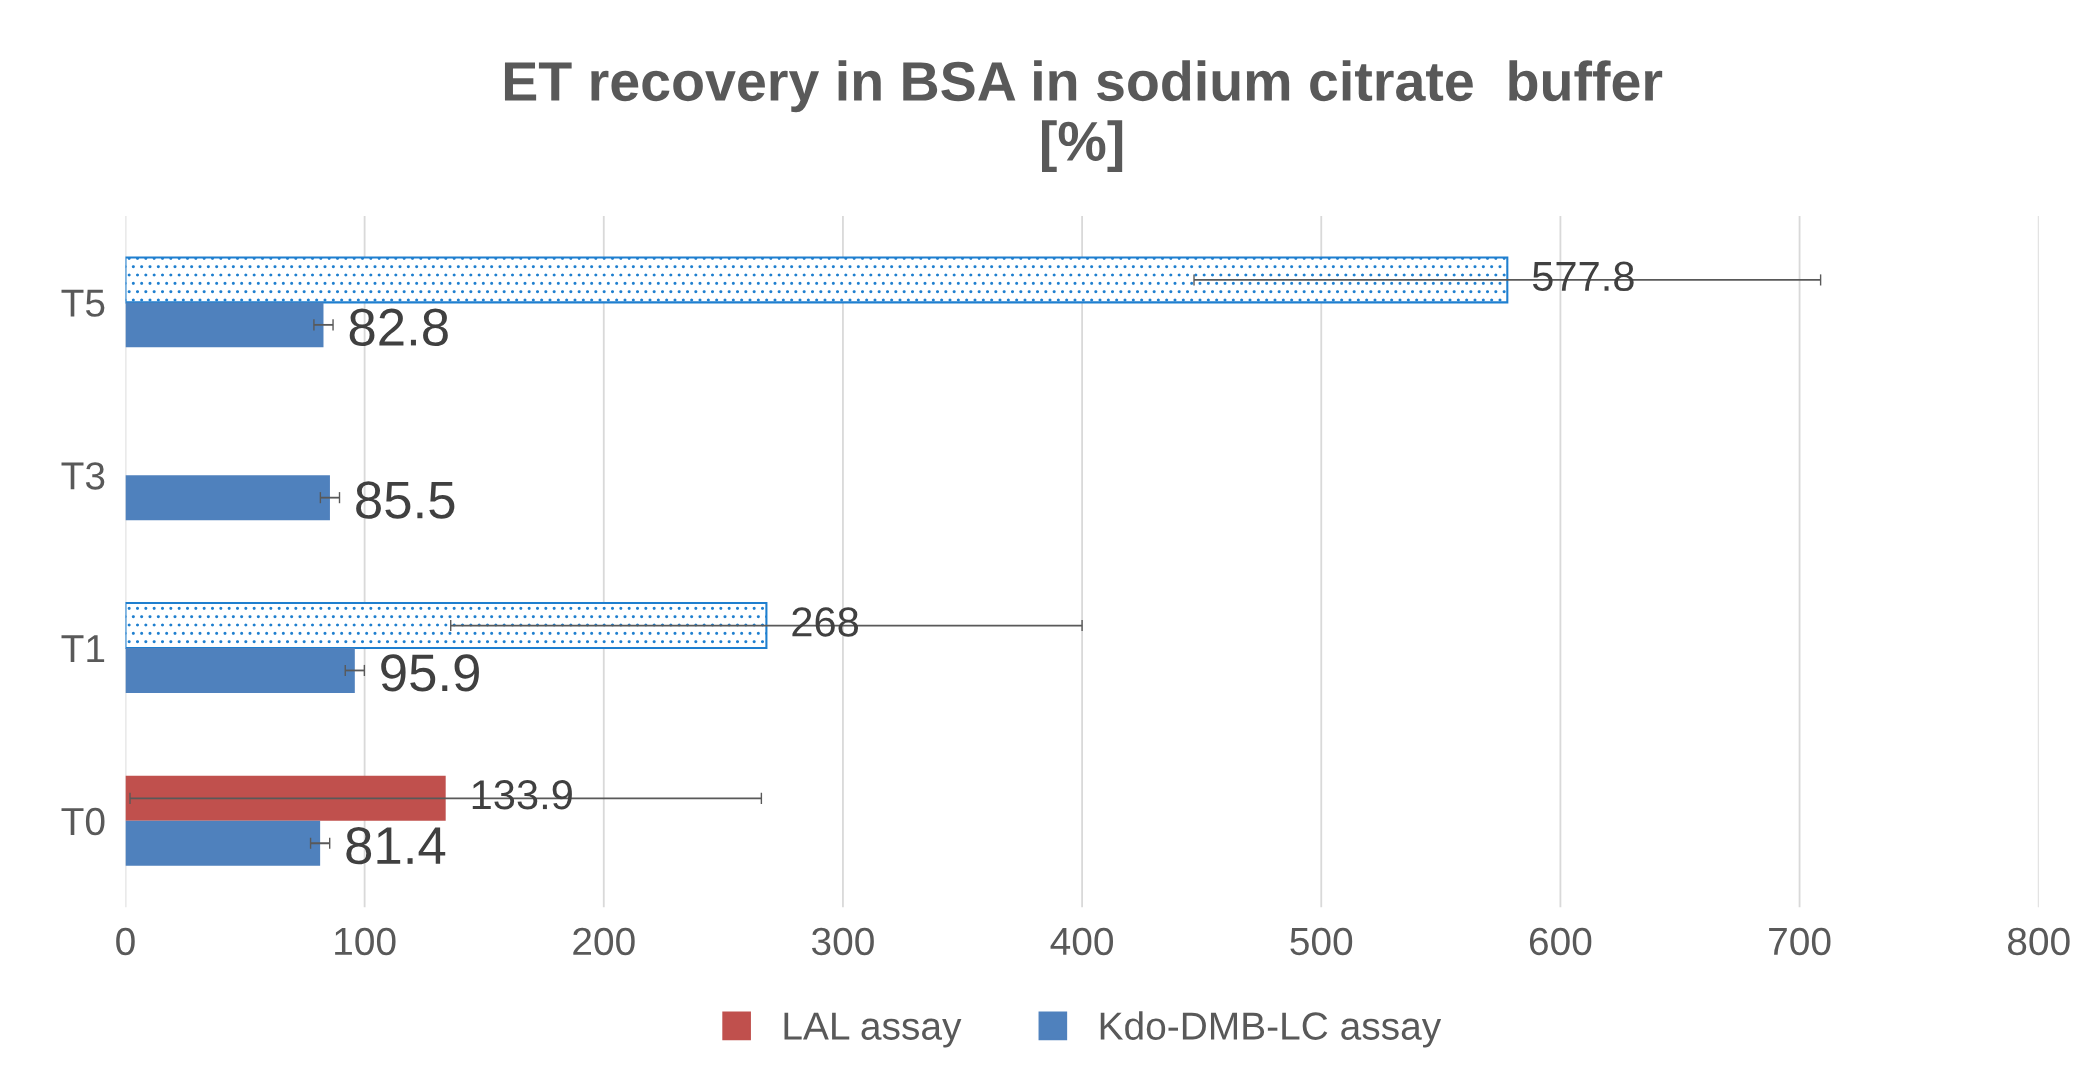 Image resolution: width=2091 pixels, height=1080 pixels. What do you see at coordinates (396, 845) in the screenshot?
I see `data-label: 81.4` at bounding box center [396, 845].